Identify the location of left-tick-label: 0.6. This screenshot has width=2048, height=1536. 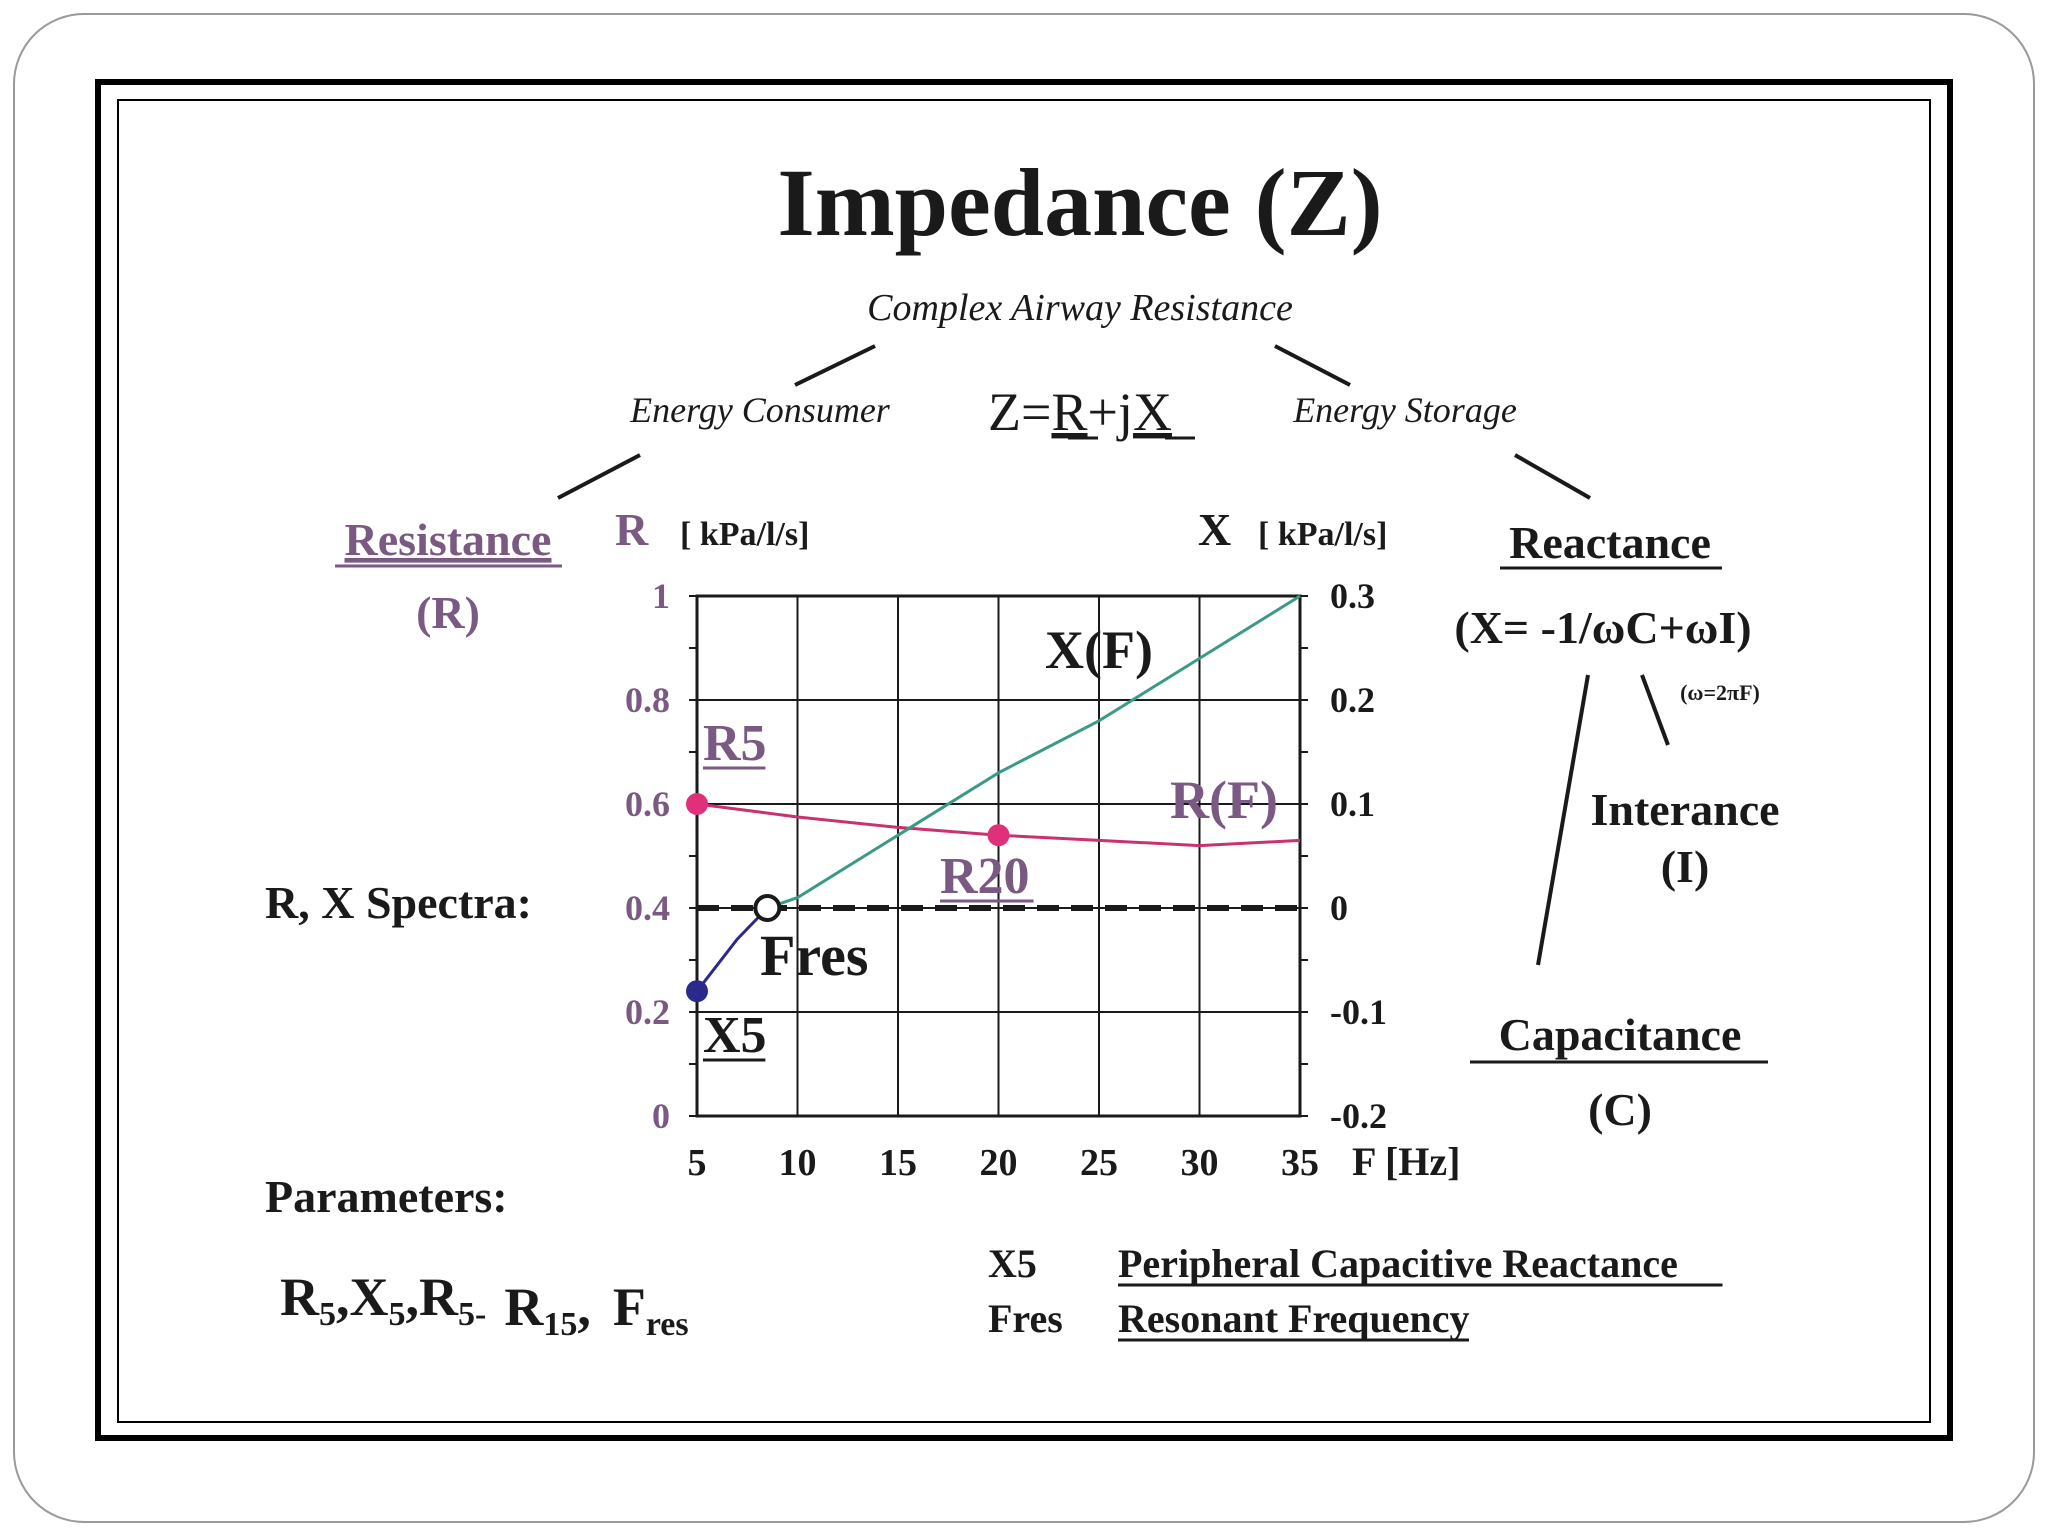
(647, 804).